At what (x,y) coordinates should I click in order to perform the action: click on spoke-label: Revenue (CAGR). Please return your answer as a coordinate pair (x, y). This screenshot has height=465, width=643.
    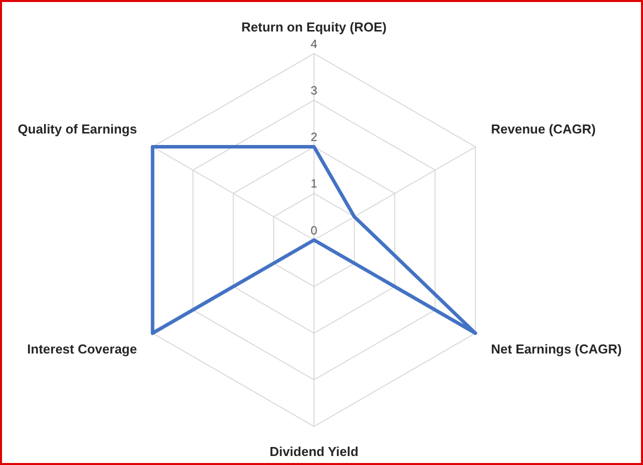
    Looking at the image, I should click on (543, 129).